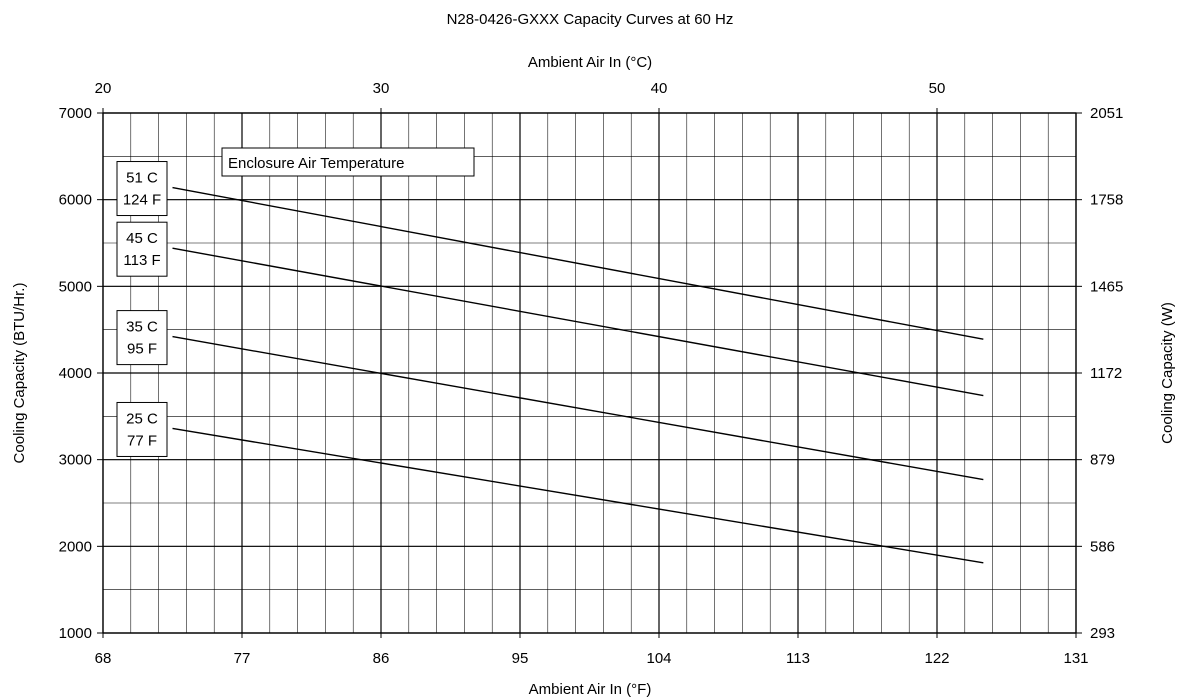 Image resolution: width=1179 pixels, height=699 pixels. Describe the element at coordinates (75, 286) in the screenshot. I see `y-tick-label: 5000` at that location.